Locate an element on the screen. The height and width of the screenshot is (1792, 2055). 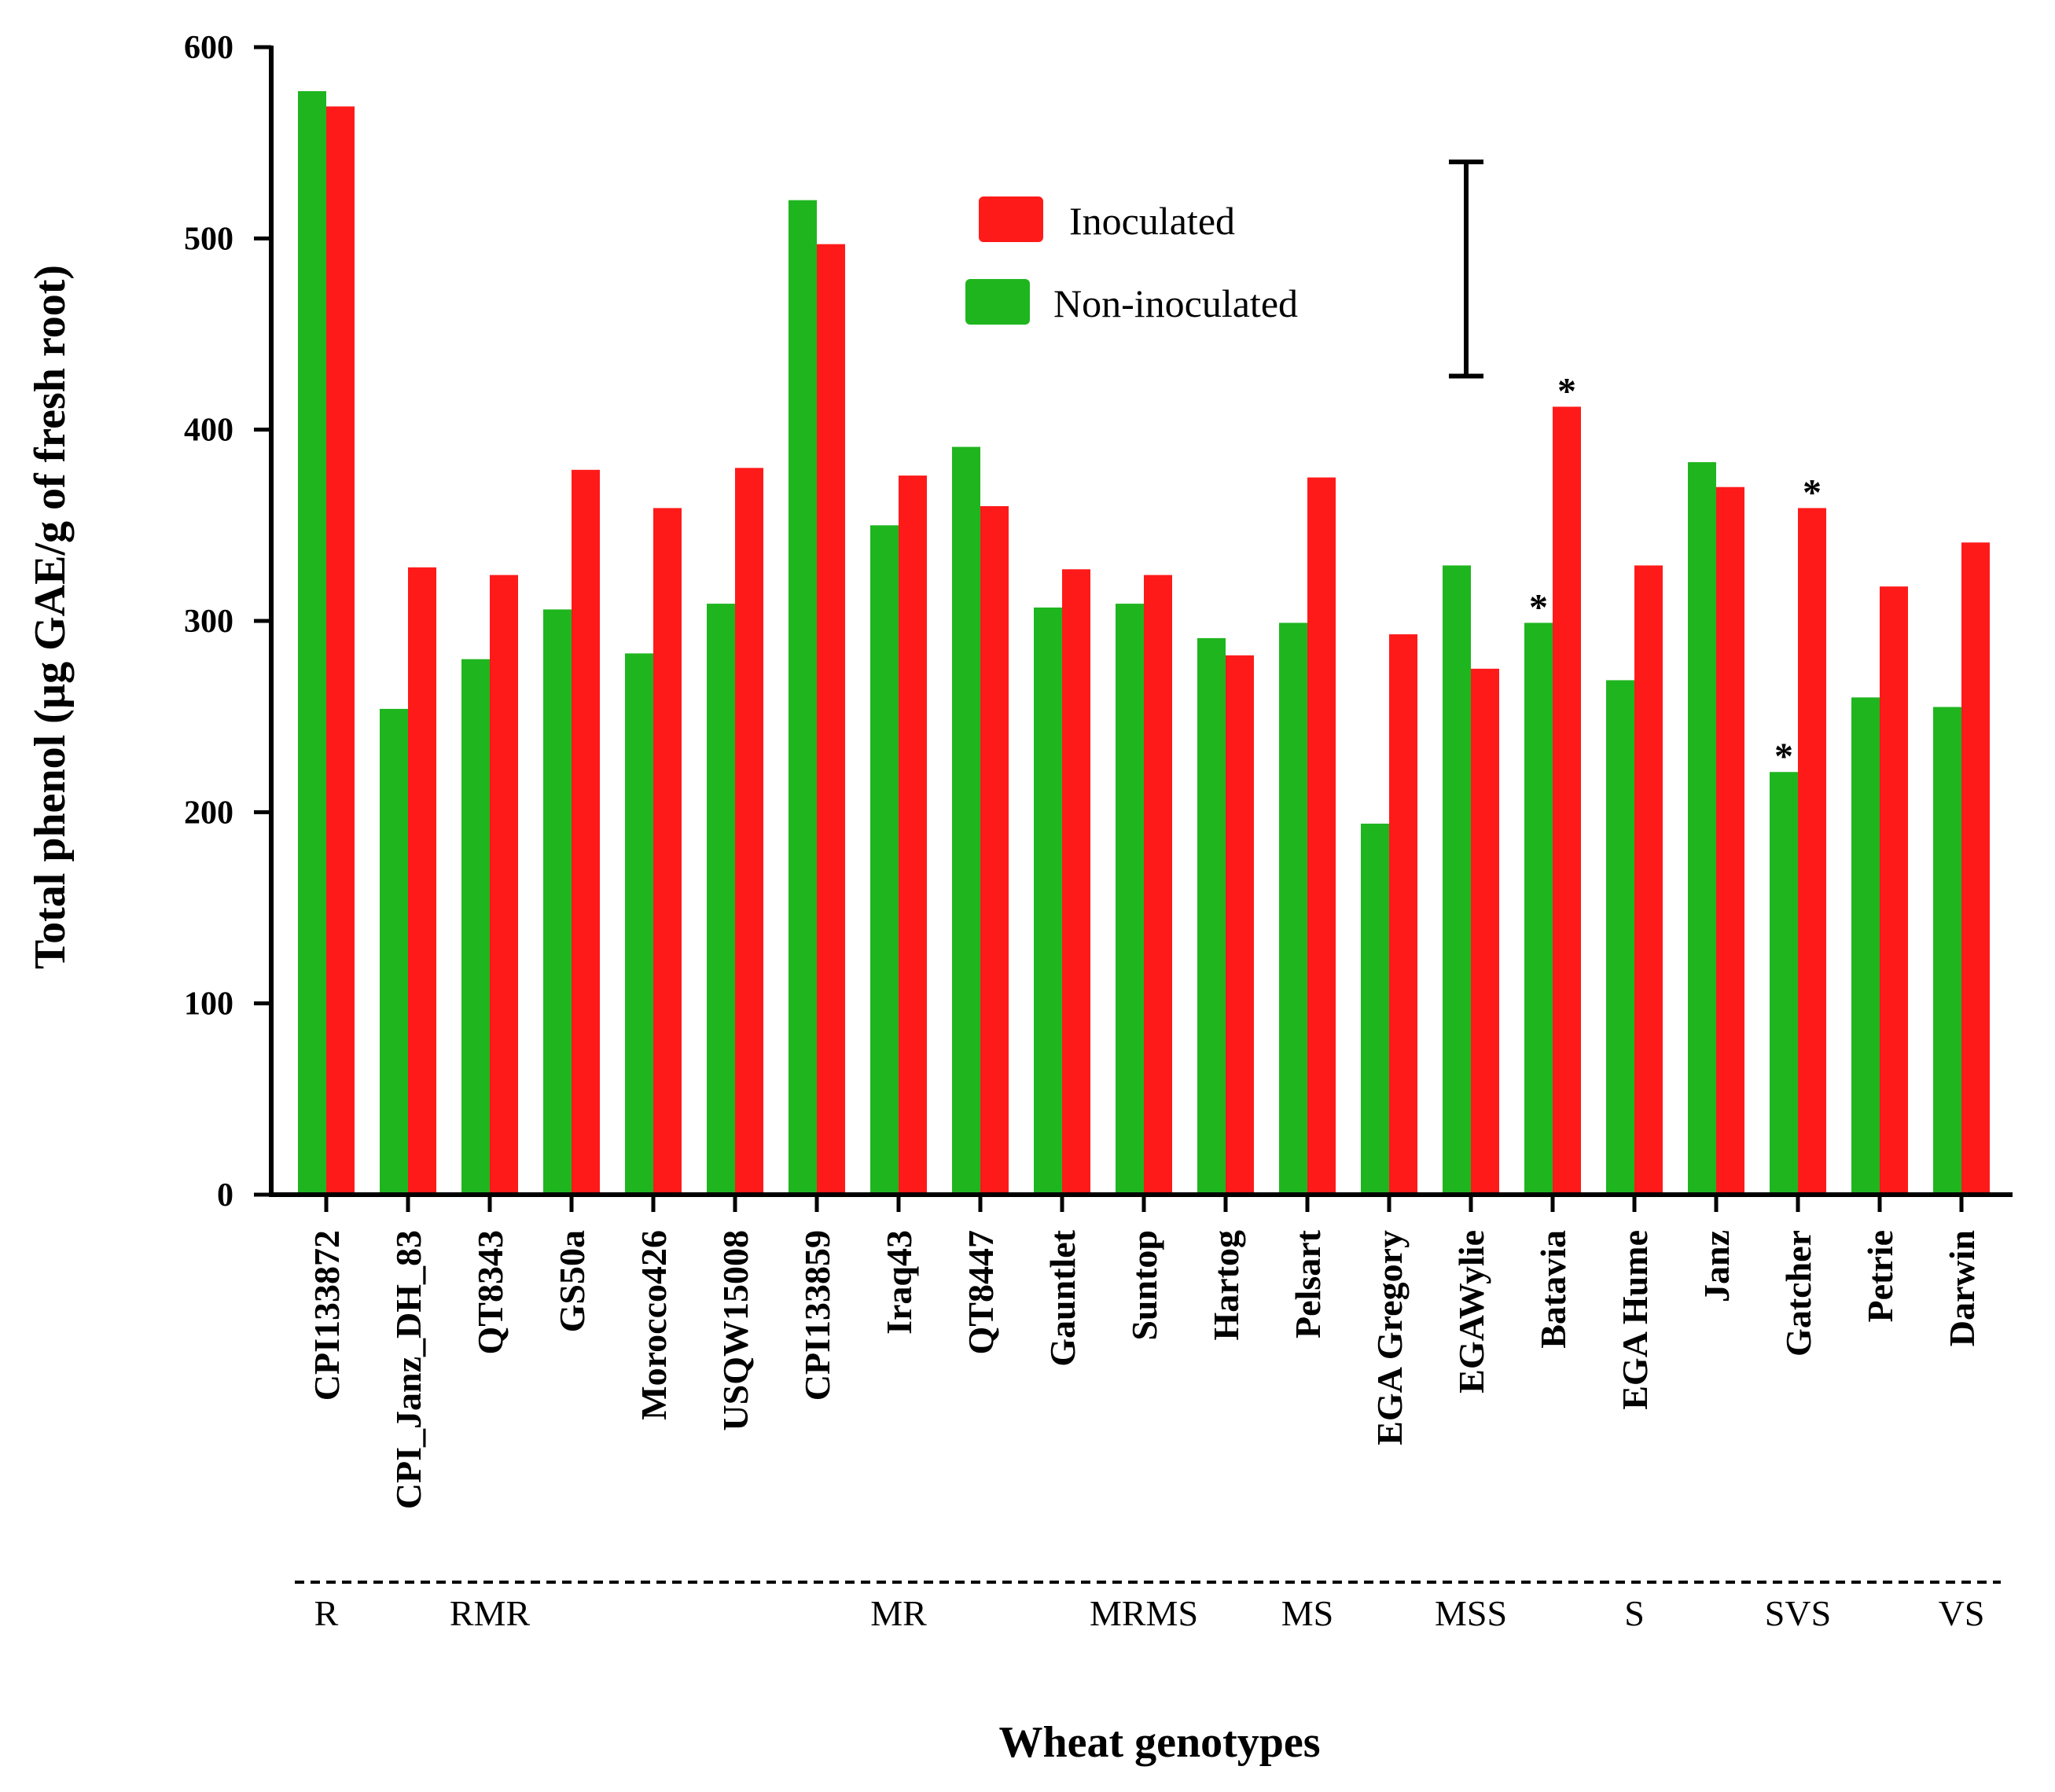
y-tick-label-0: 0 is located at coordinates (225, 1195).